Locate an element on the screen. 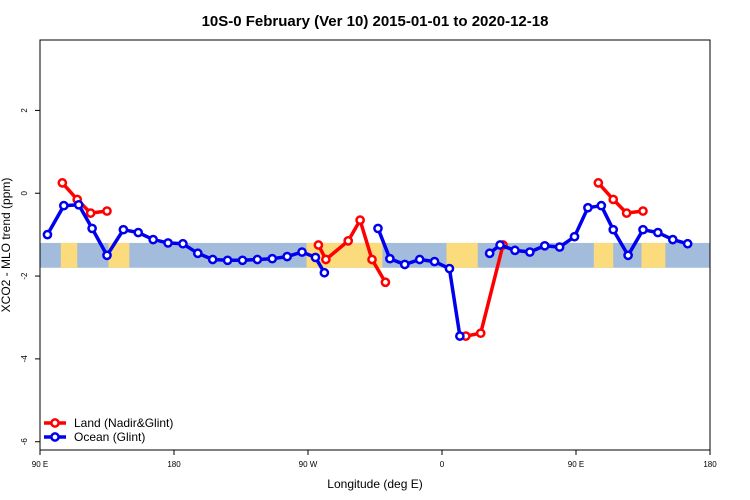  latitude-band is located at coordinates (375, 255).